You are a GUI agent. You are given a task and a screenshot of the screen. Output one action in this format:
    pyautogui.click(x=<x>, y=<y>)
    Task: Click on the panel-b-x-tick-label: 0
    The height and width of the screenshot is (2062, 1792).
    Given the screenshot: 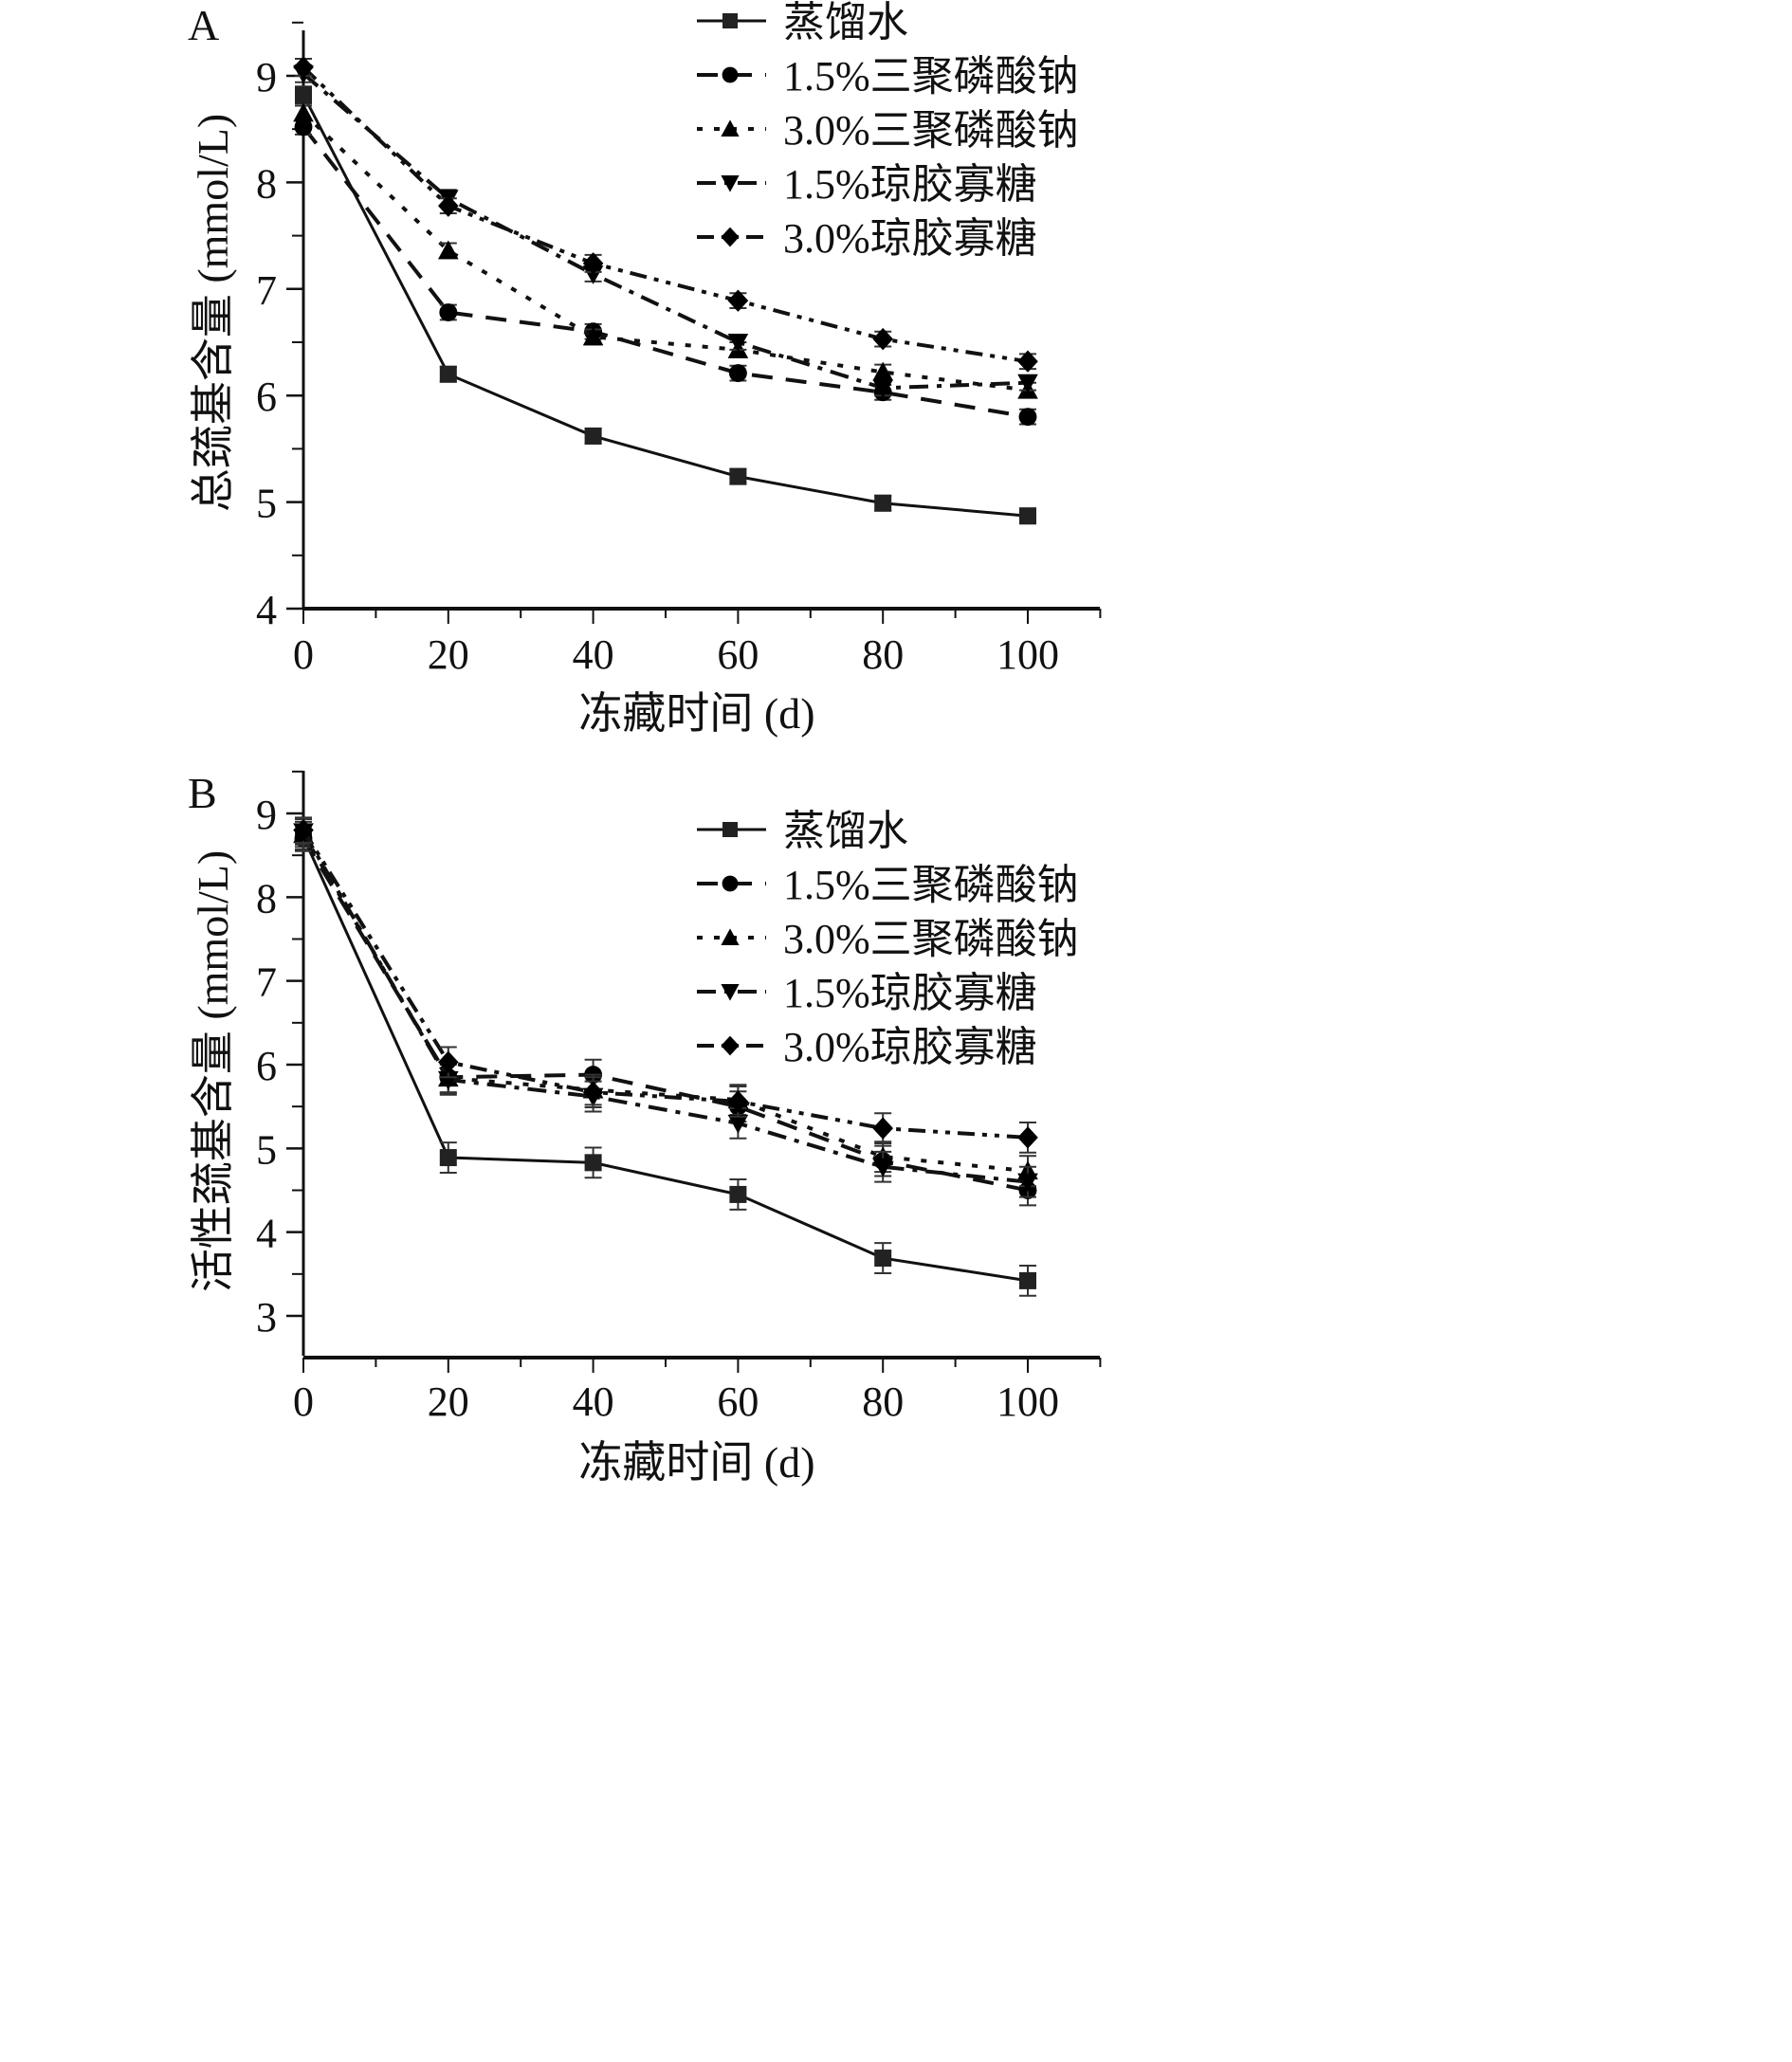 What is the action you would take?
    pyautogui.click(x=303, y=1401)
    